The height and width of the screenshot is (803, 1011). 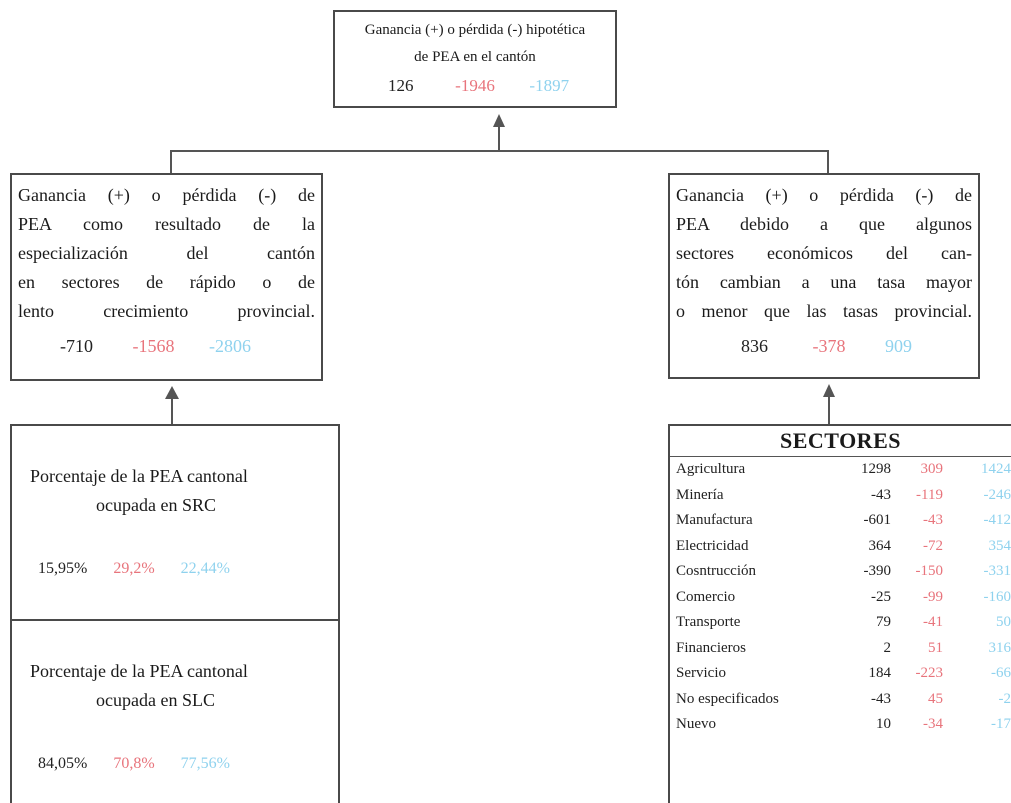 What do you see at coordinates (840, 470) in the screenshot?
I see `sector-row: Agricultura 1298 309 1424` at bounding box center [840, 470].